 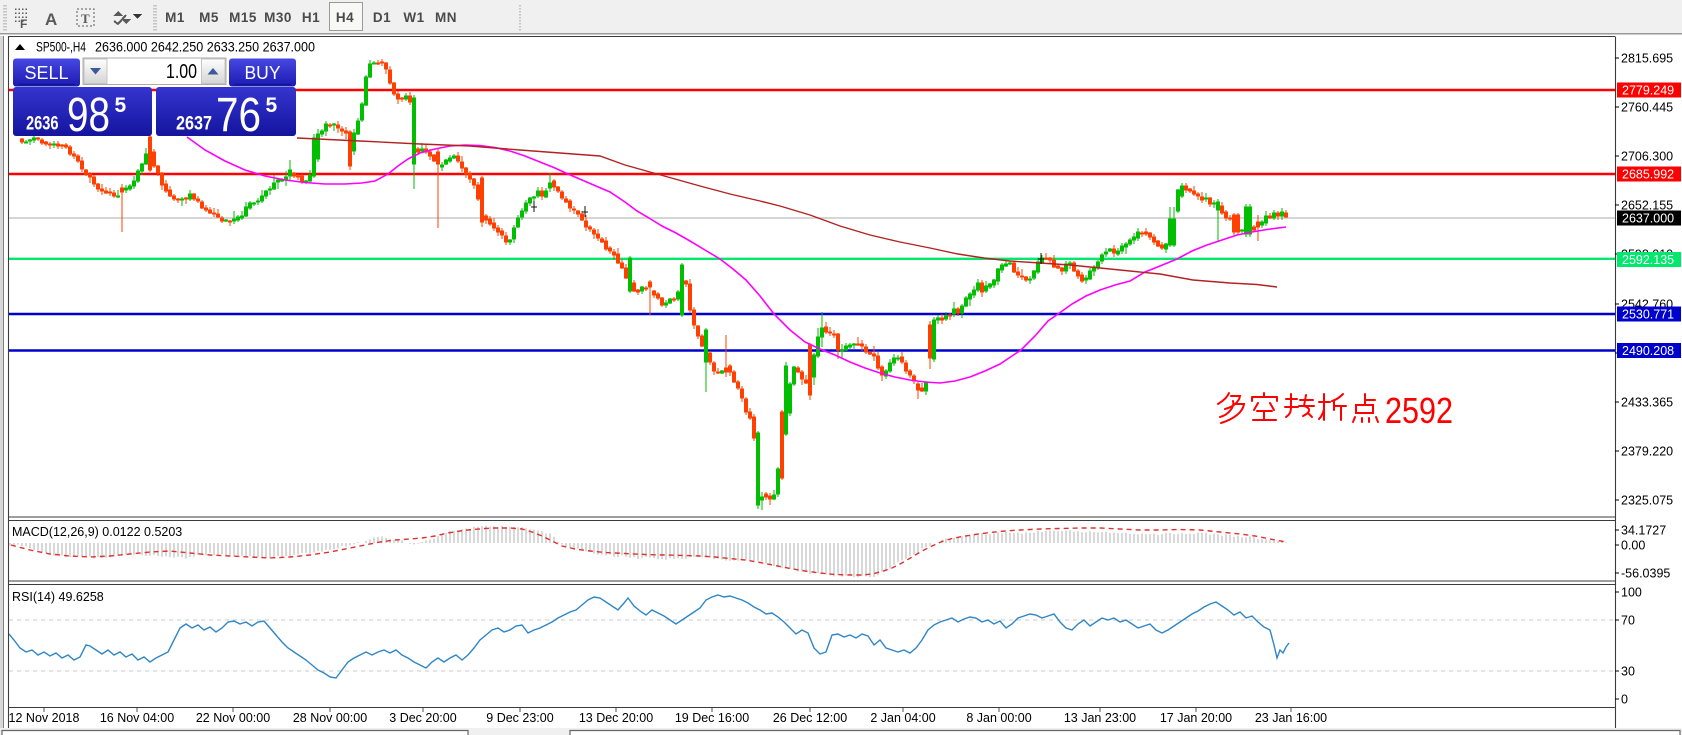 What do you see at coordinates (1648, 351) in the screenshot?
I see `svg-text: 2490.208` at bounding box center [1648, 351].